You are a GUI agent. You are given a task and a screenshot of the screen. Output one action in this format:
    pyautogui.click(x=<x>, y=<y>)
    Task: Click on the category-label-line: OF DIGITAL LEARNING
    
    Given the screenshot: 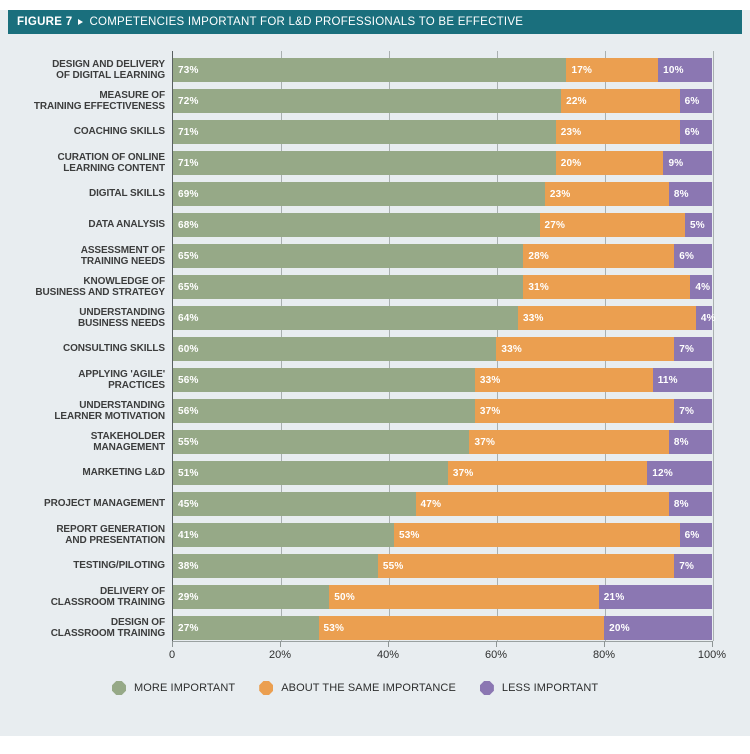 What is the action you would take?
    pyautogui.click(x=110, y=75)
    